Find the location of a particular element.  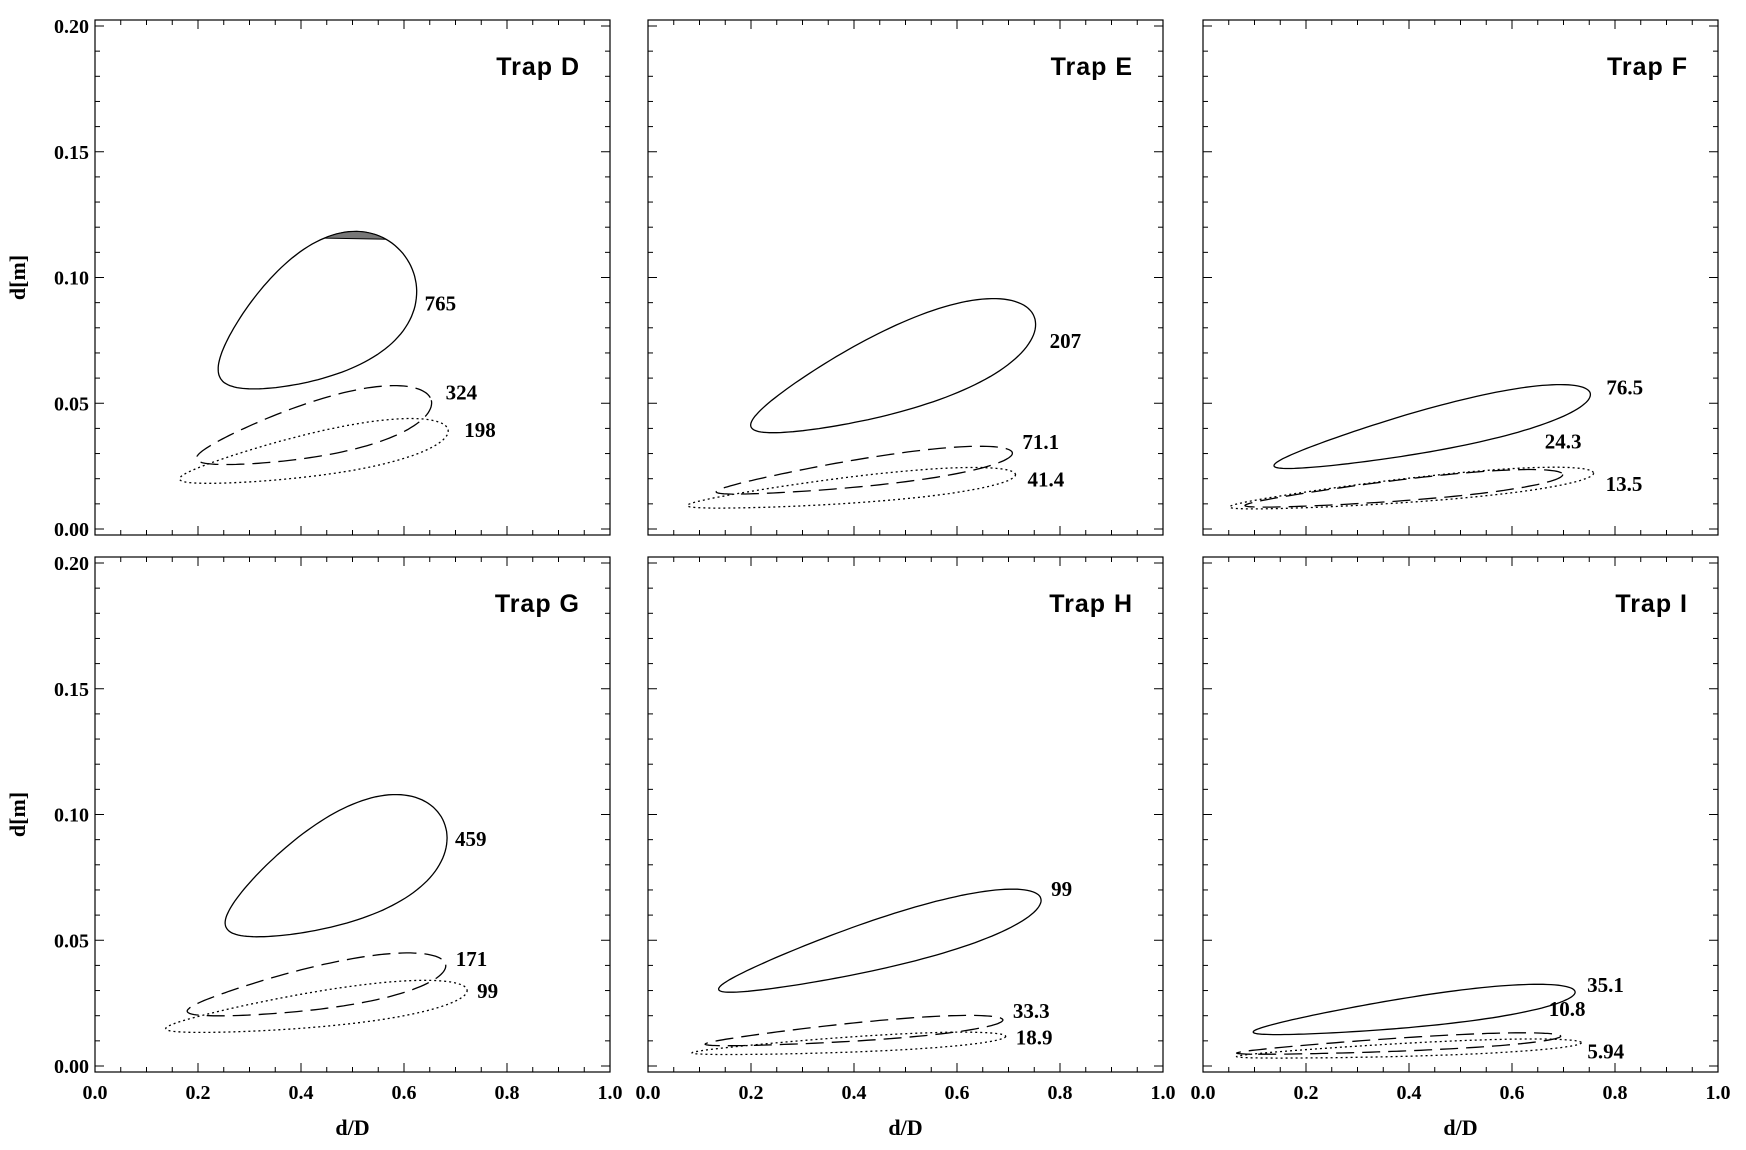

curve-label: 5.94 is located at coordinates (1605, 1052).